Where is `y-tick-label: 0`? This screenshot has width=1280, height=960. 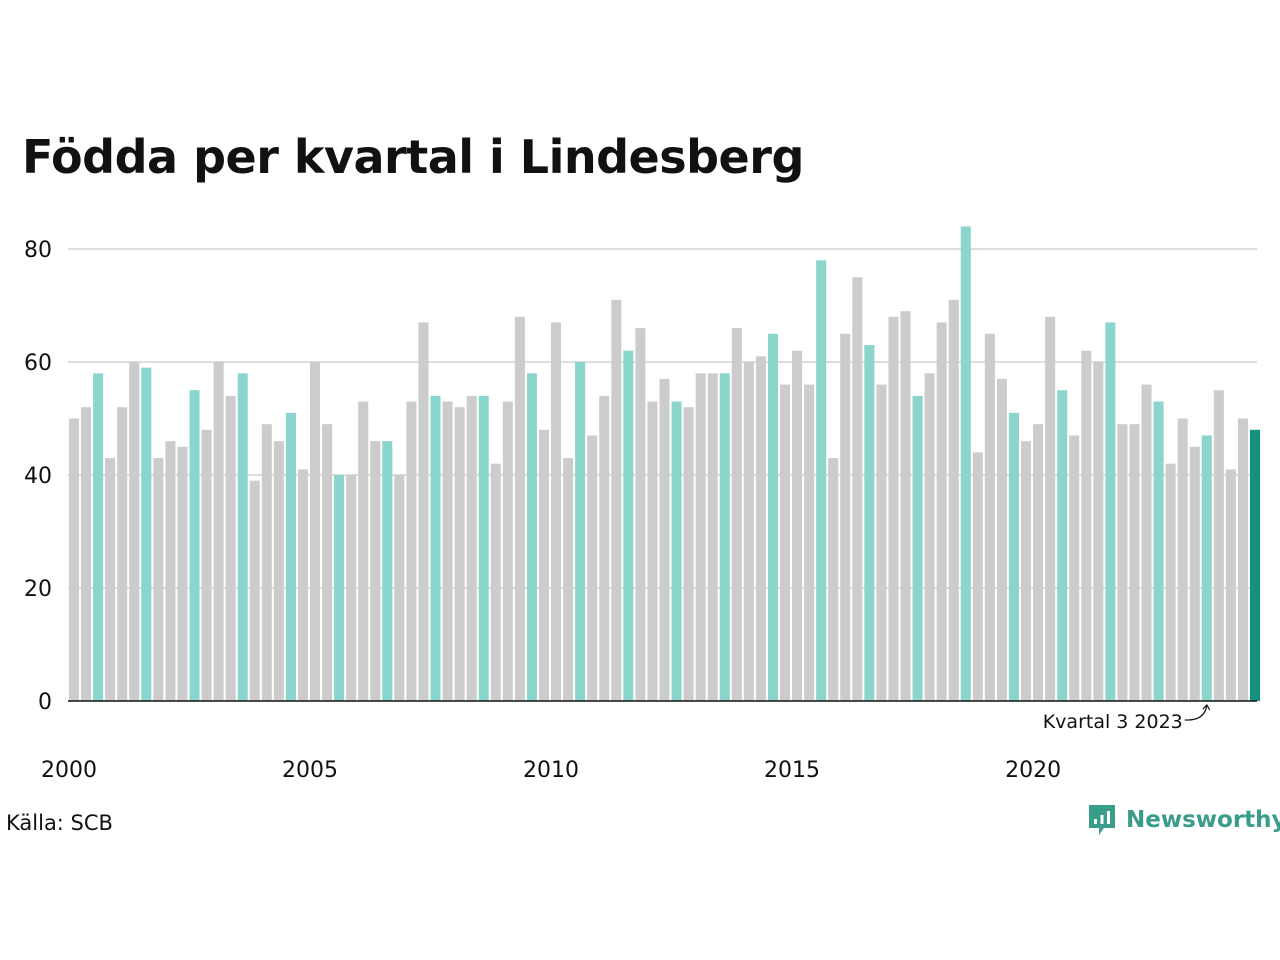 y-tick-label: 0 is located at coordinates (45, 702).